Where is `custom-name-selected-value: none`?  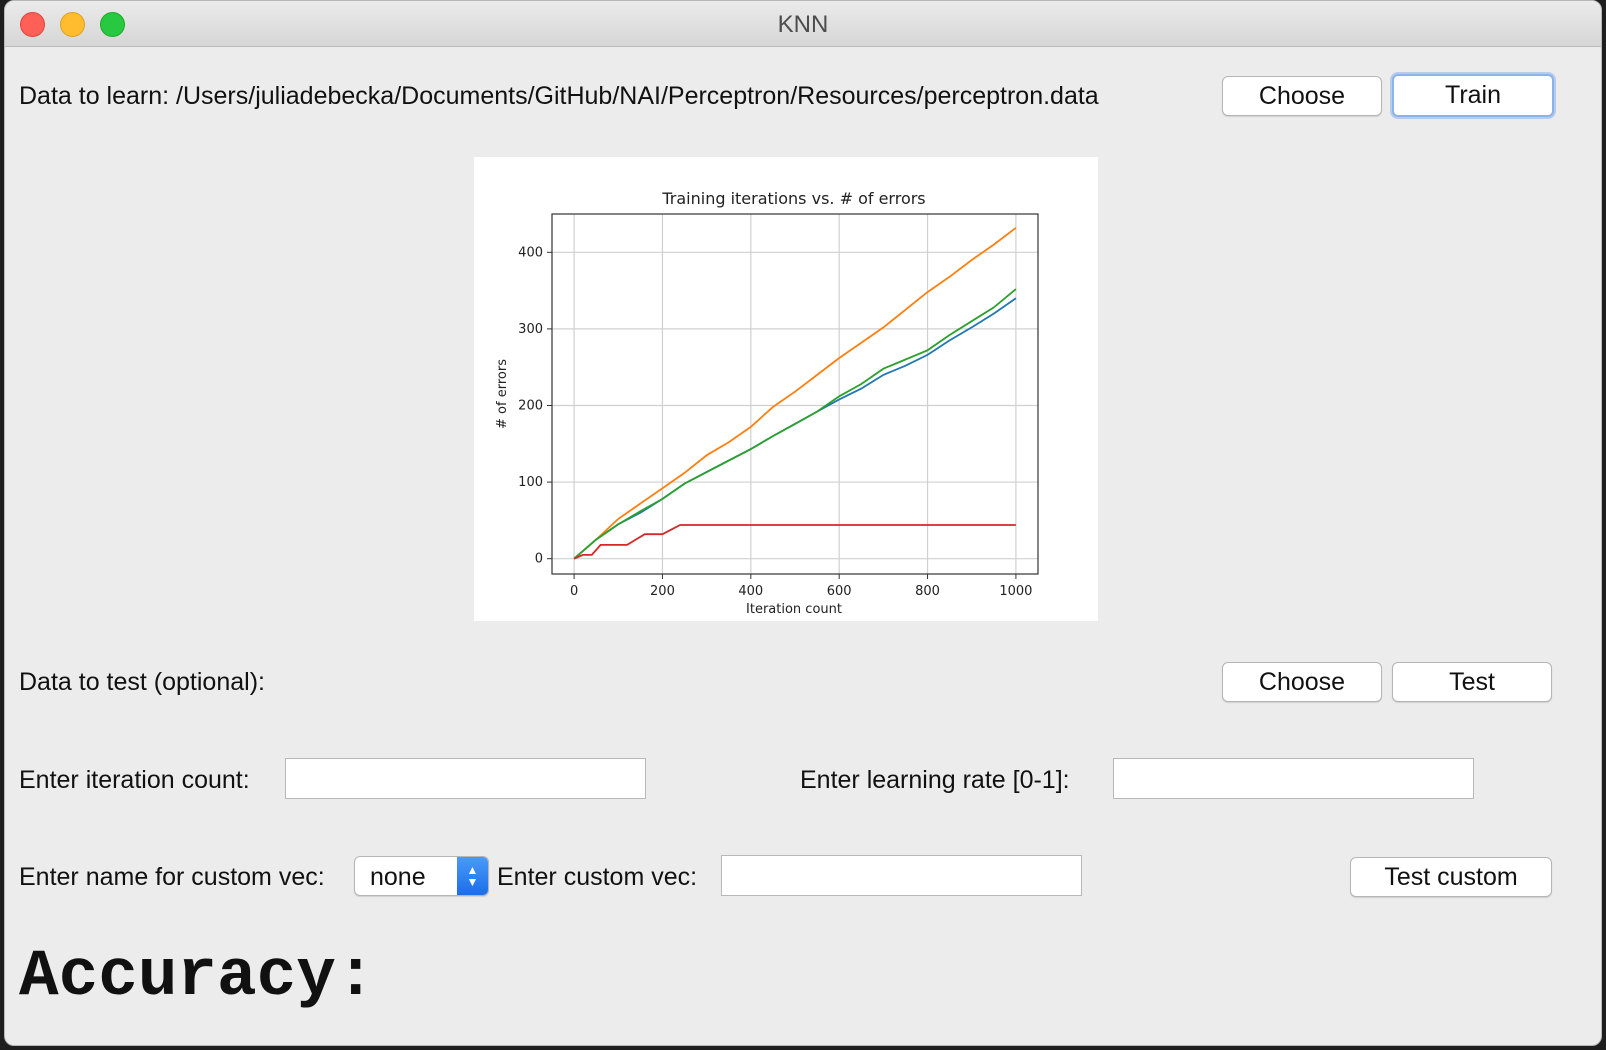
custom-name-selected-value: none is located at coordinates (398, 877).